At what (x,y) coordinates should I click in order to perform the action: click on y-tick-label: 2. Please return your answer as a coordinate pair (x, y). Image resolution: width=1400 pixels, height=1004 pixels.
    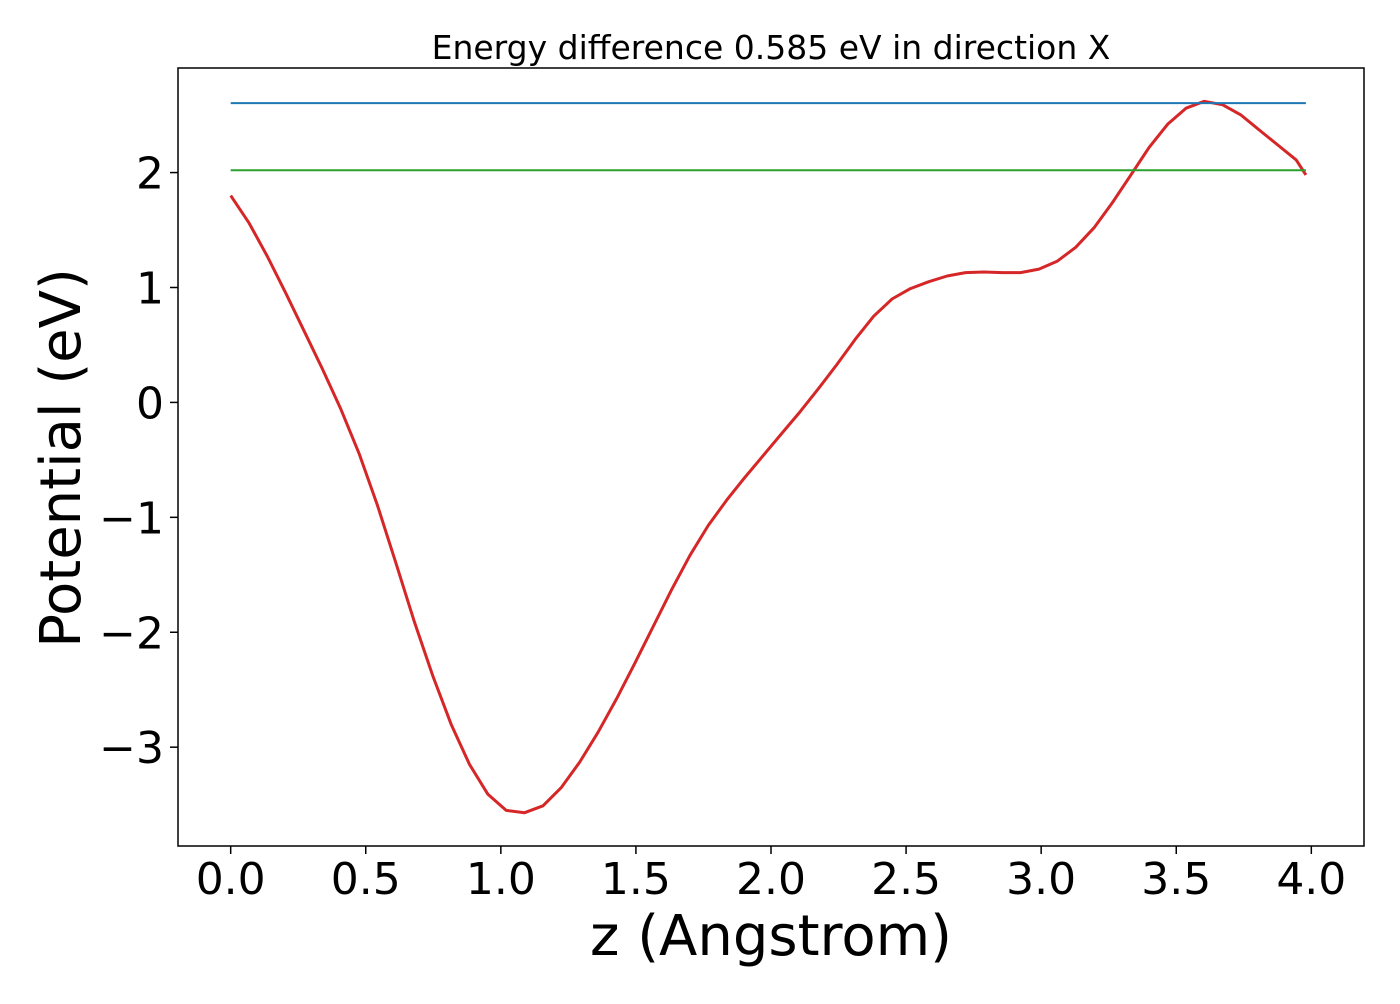
    Looking at the image, I should click on (150, 174).